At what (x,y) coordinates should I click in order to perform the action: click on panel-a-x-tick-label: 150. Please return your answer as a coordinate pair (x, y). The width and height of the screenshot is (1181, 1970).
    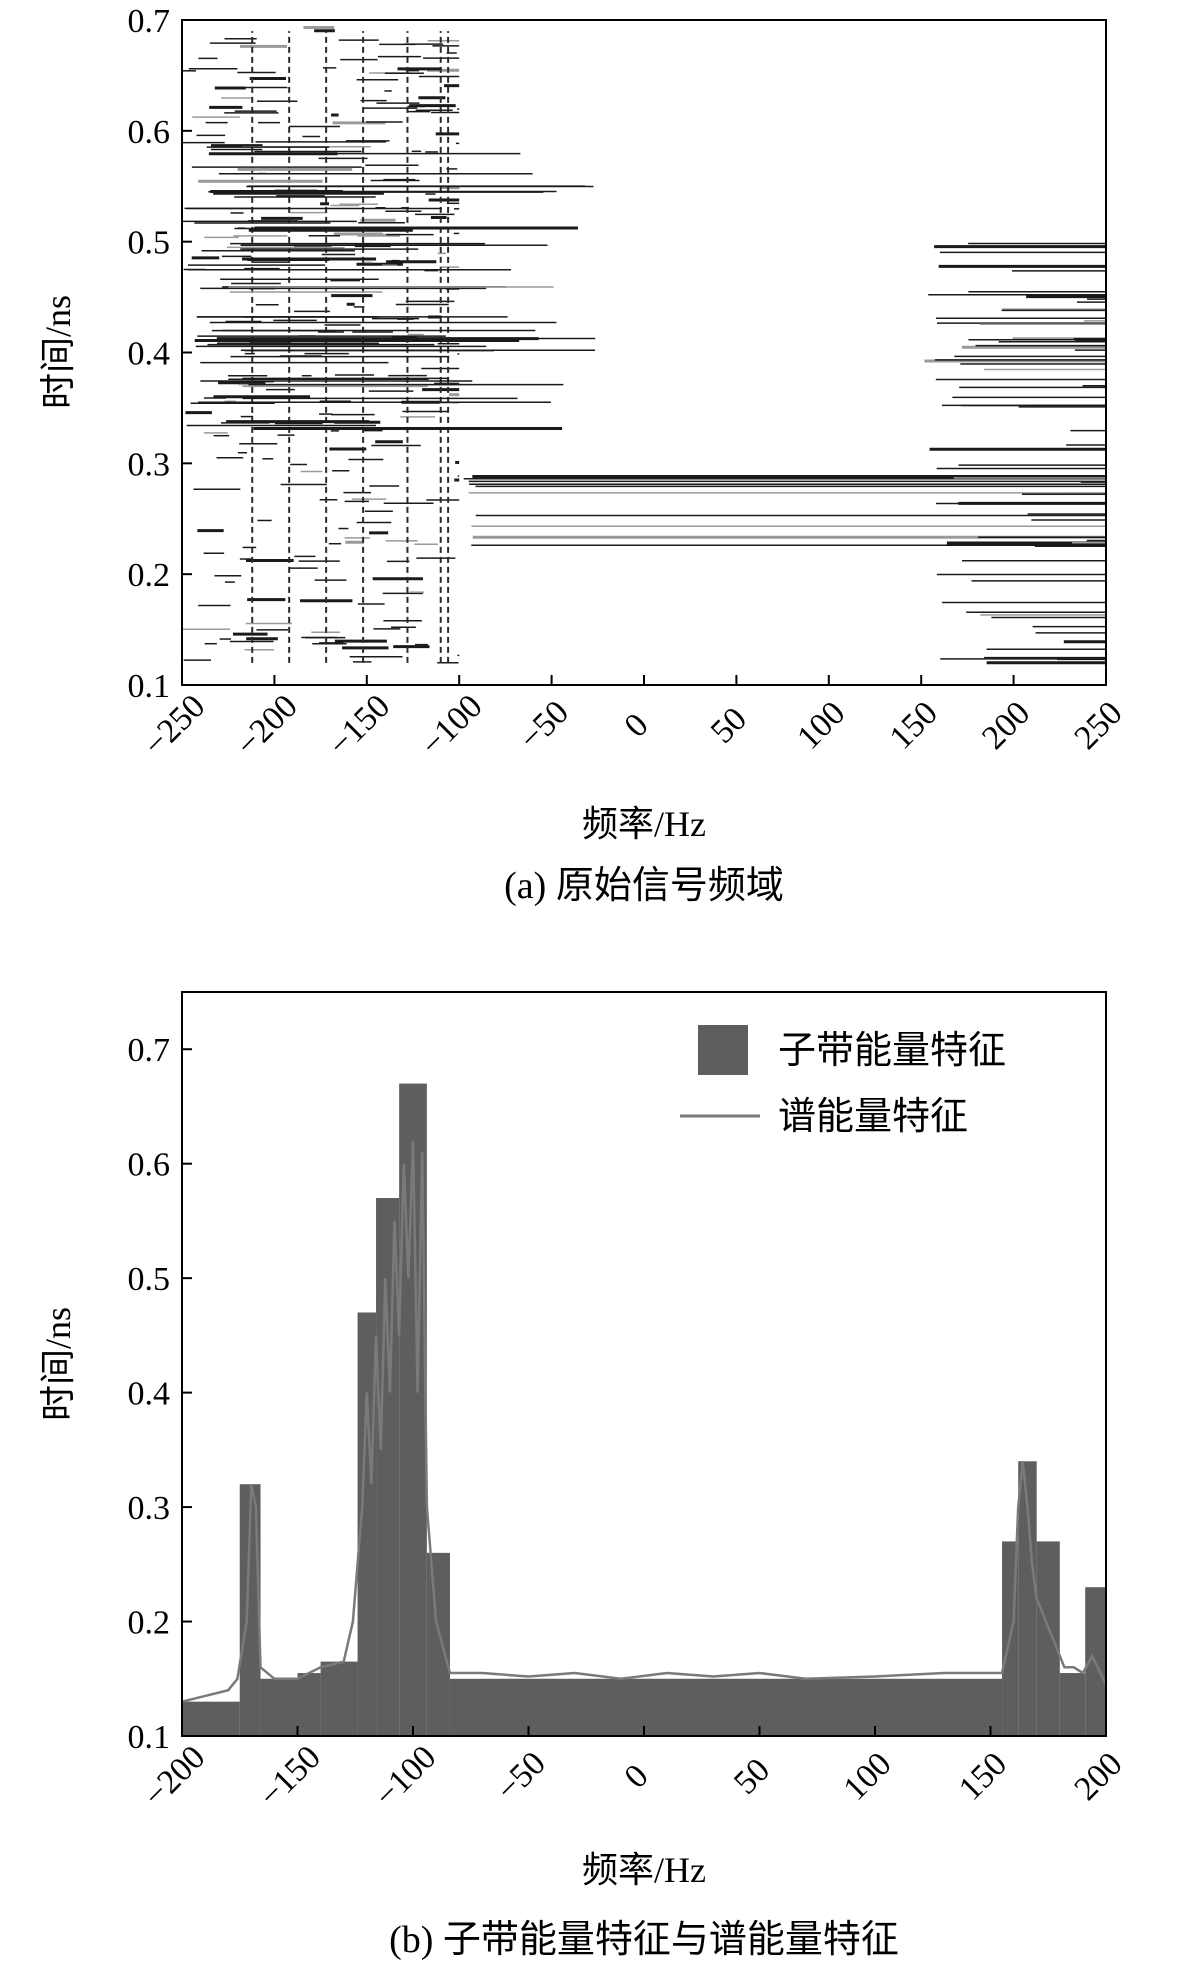
    Looking at the image, I should click on (914, 725).